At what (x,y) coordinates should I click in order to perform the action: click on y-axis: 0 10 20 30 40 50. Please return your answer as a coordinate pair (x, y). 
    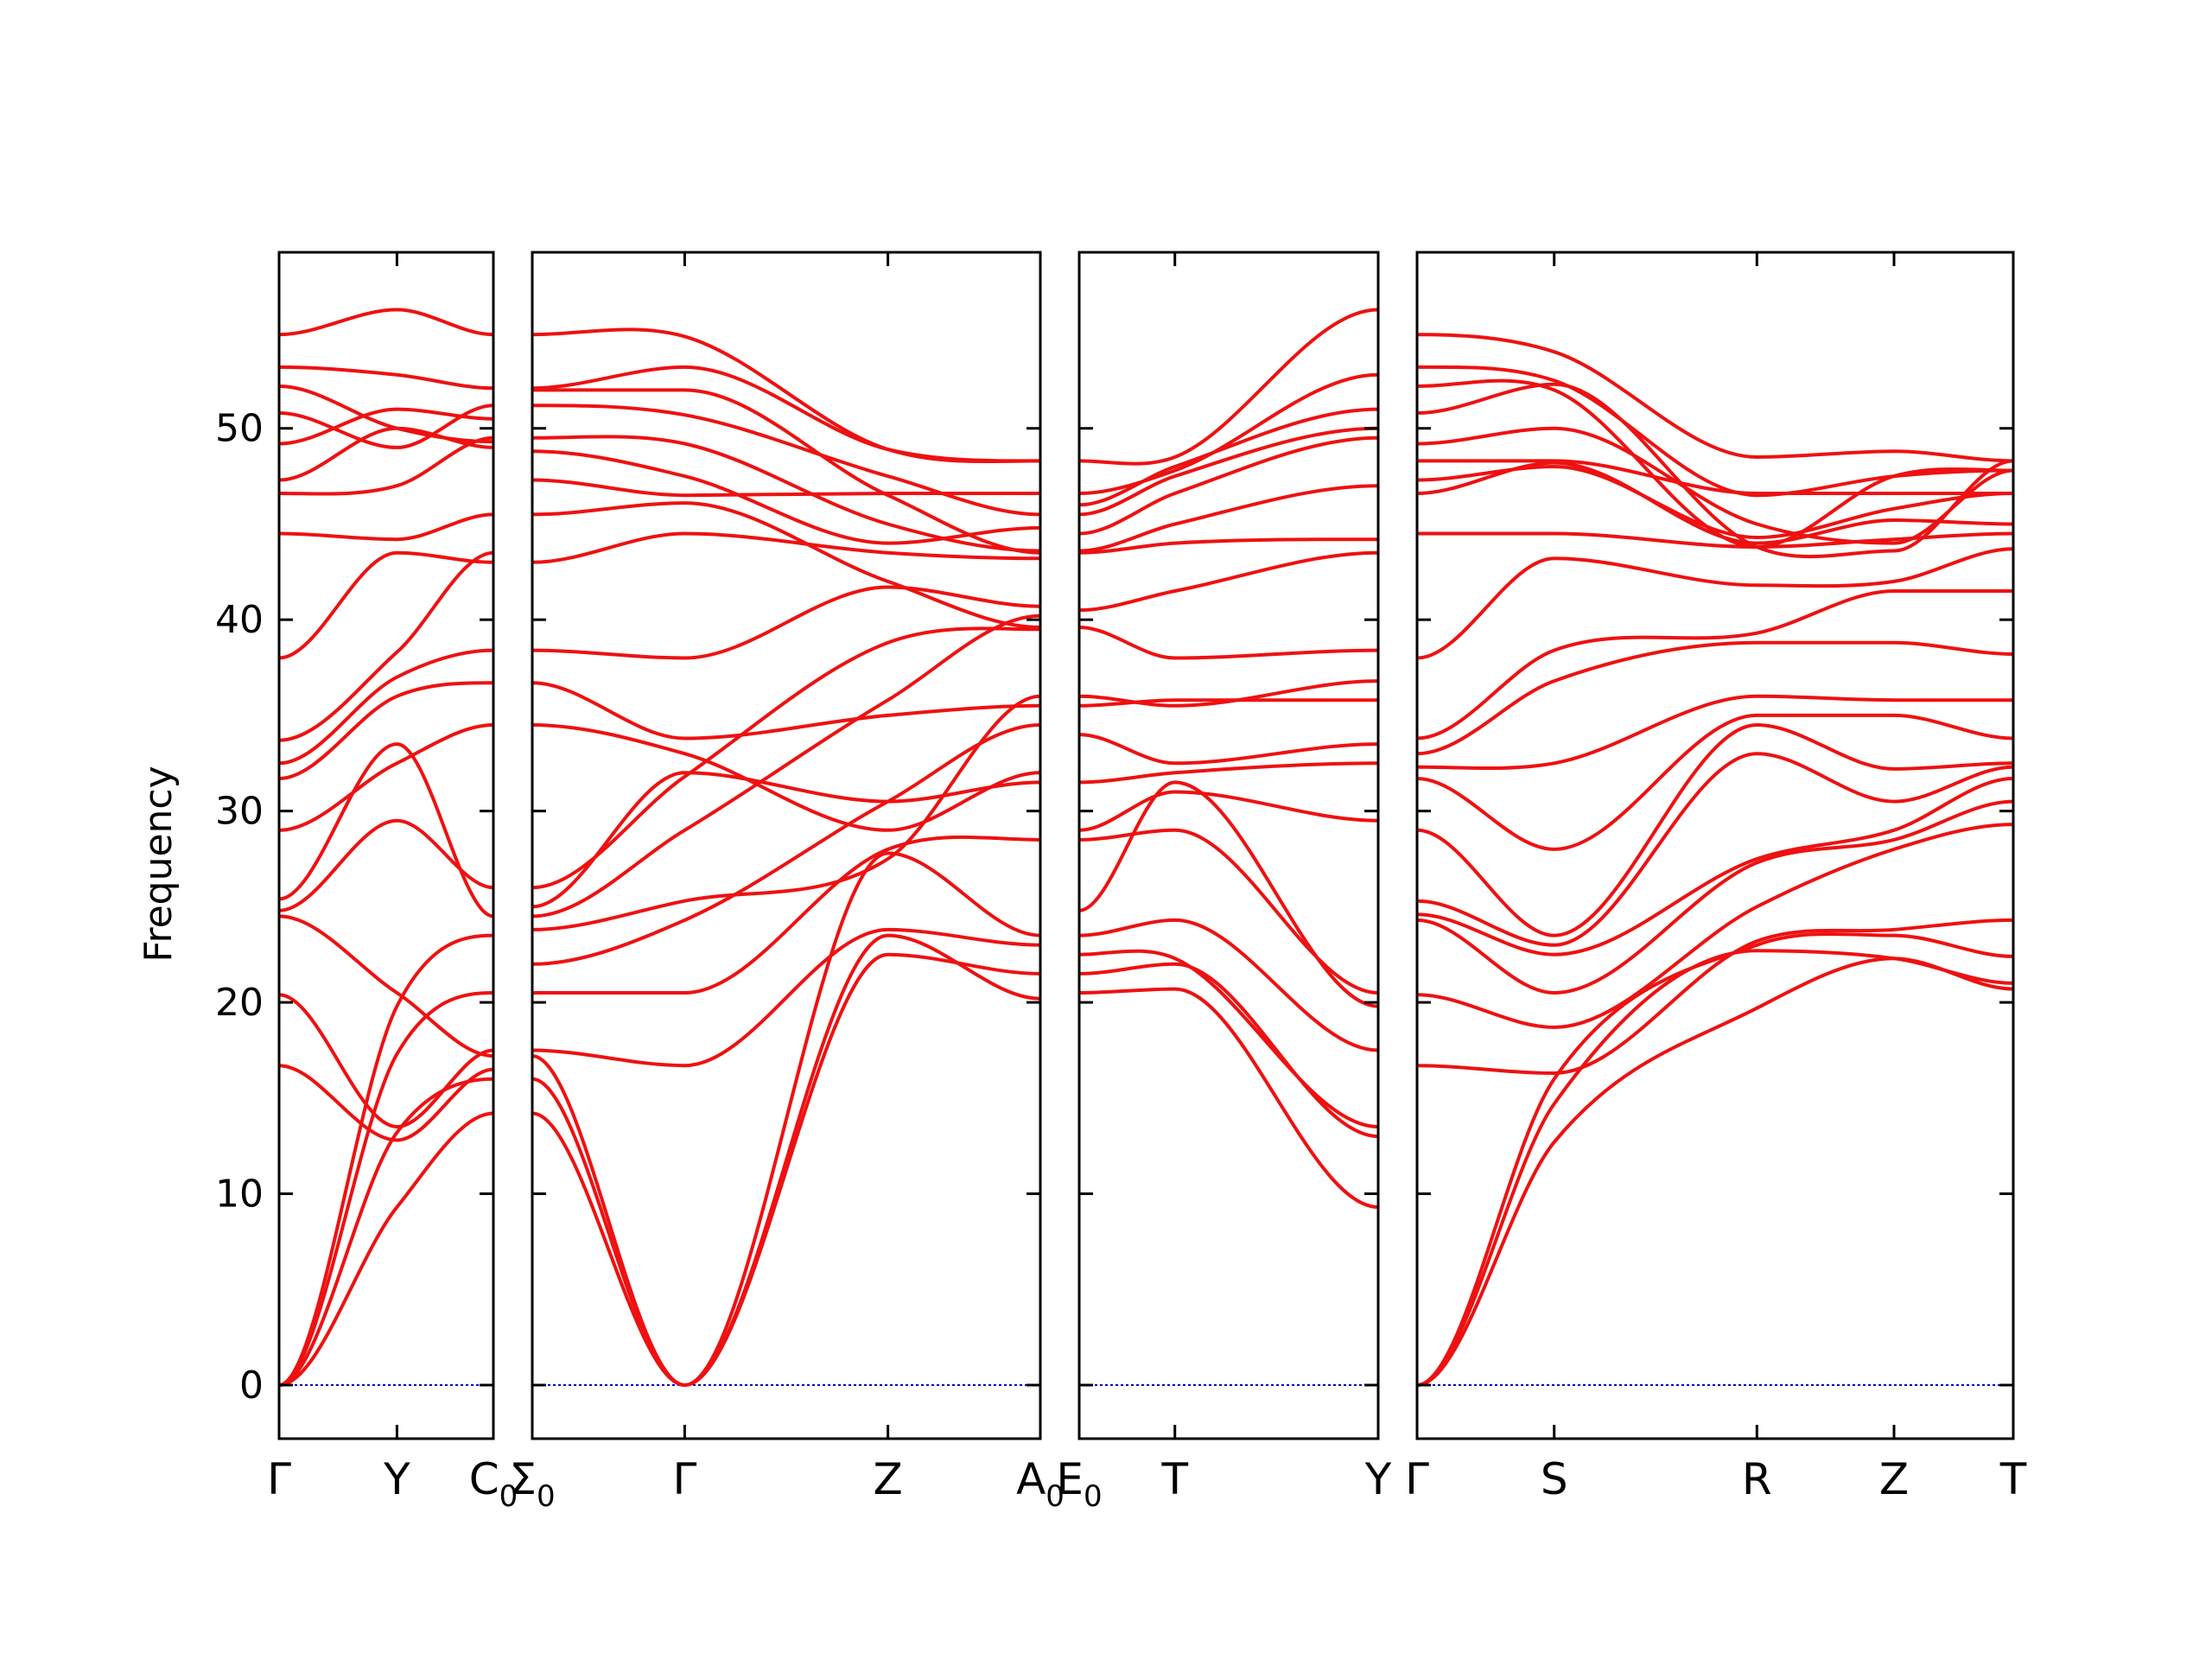
    Looking at the image, I should click on (239, 907).